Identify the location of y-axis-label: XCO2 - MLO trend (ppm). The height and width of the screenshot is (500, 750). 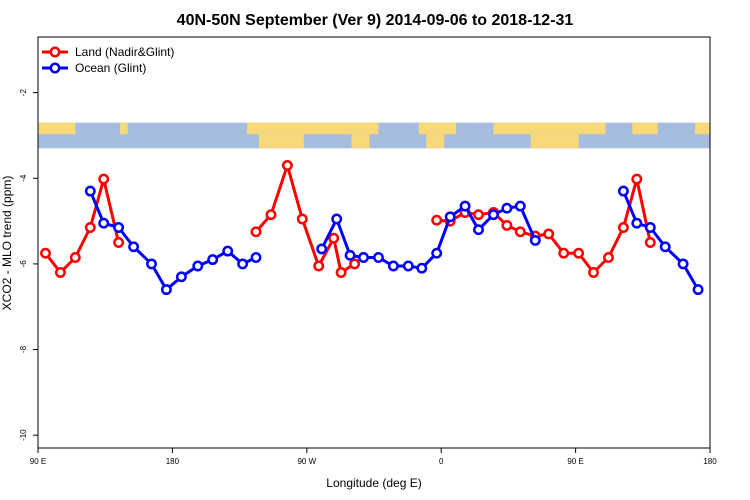
(7, 243).